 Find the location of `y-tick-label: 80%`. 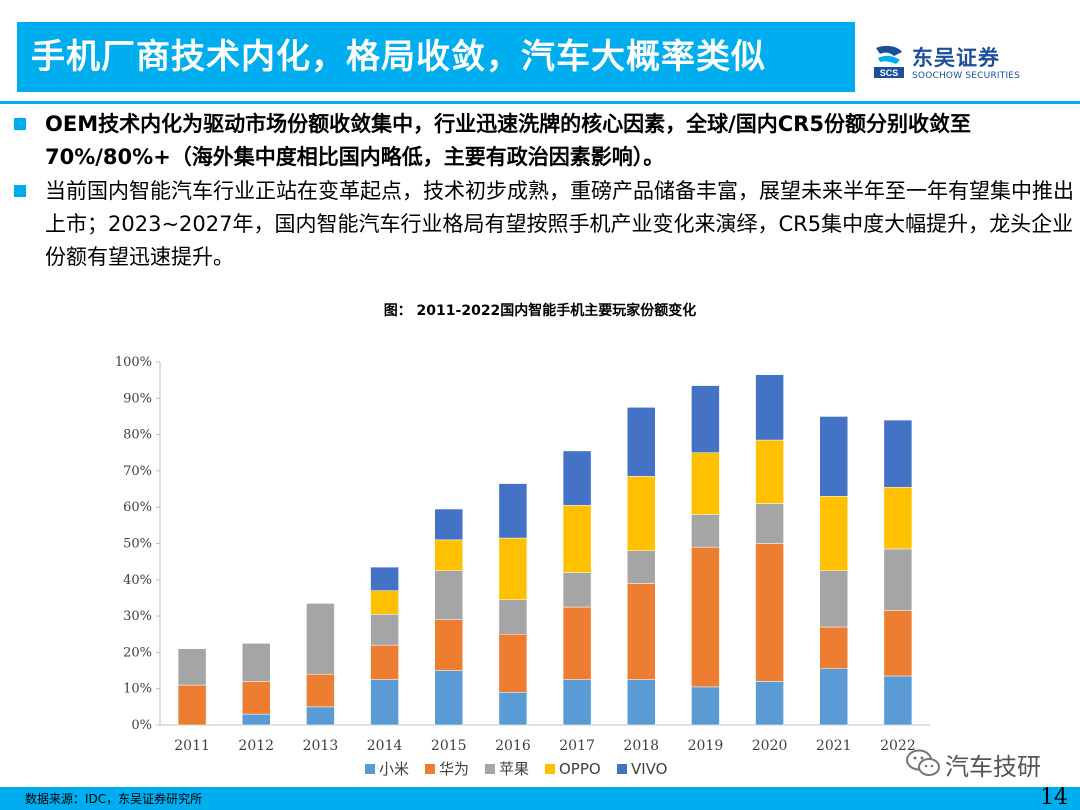

y-tick-label: 80% is located at coordinates (137, 435).